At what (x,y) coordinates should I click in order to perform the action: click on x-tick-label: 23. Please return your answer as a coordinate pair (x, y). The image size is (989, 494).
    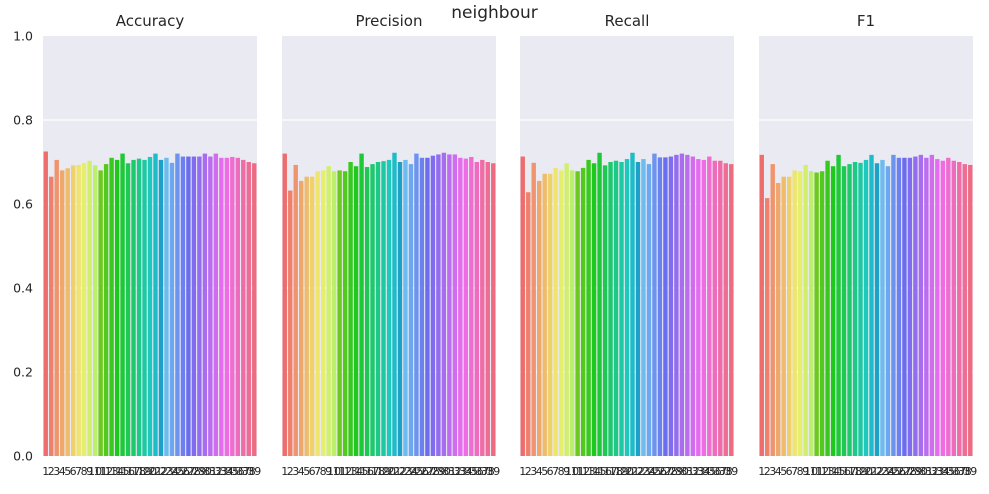
    Looking at the image, I should click on (405, 471).